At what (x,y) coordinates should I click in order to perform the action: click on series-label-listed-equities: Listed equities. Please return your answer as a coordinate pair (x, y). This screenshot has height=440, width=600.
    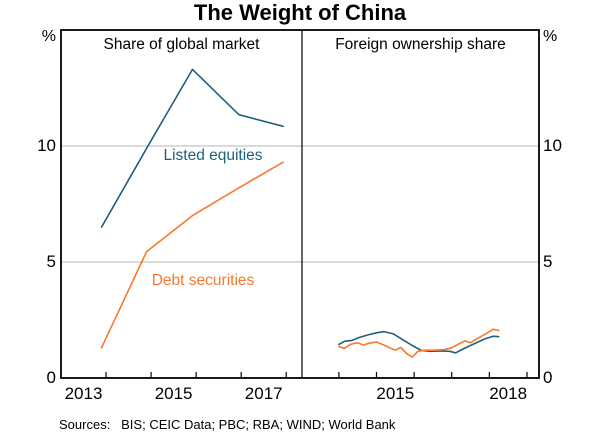
    Looking at the image, I should click on (213, 155).